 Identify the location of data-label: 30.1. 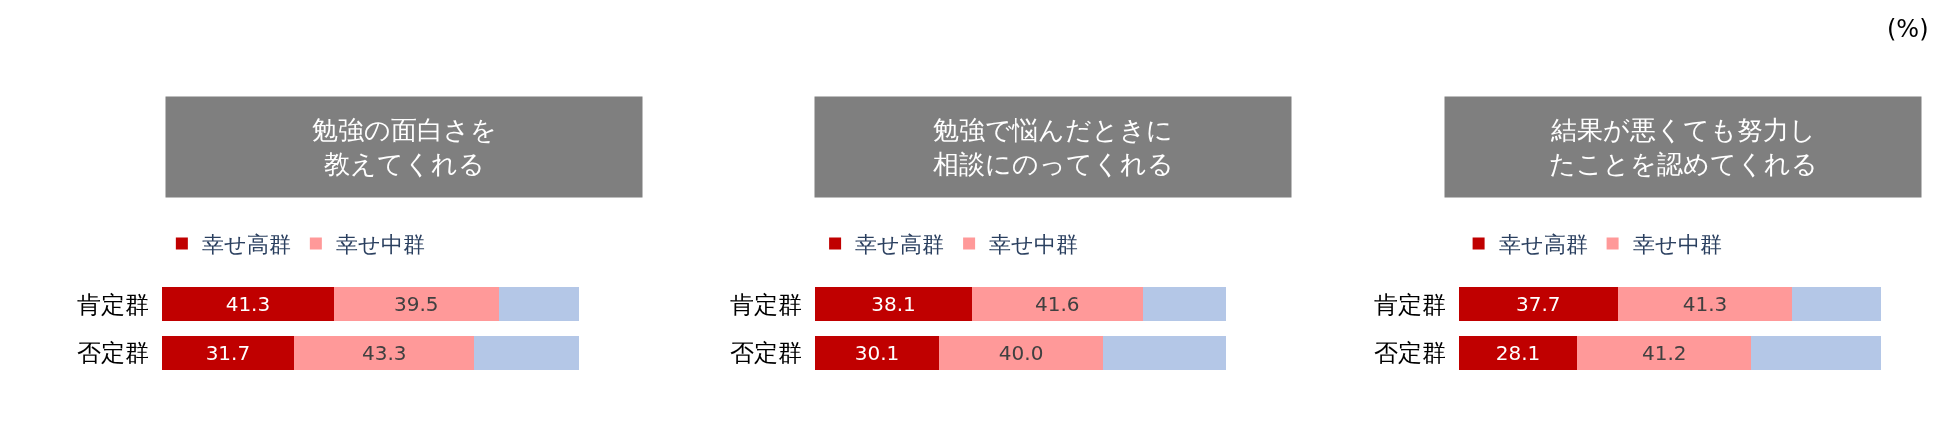
(877, 352).